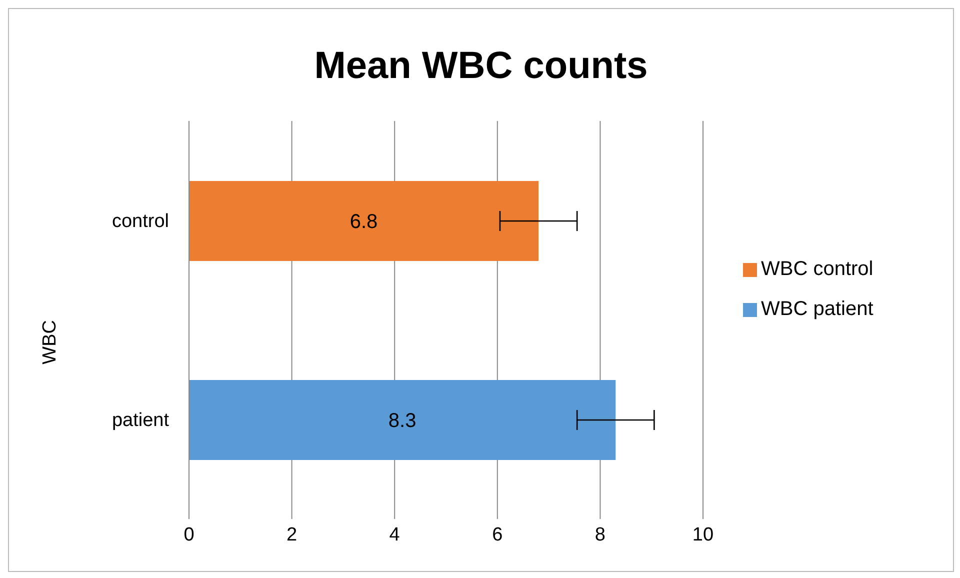 This screenshot has width=960, height=578. What do you see at coordinates (600, 535) in the screenshot?
I see `x-tick-label: 8` at bounding box center [600, 535].